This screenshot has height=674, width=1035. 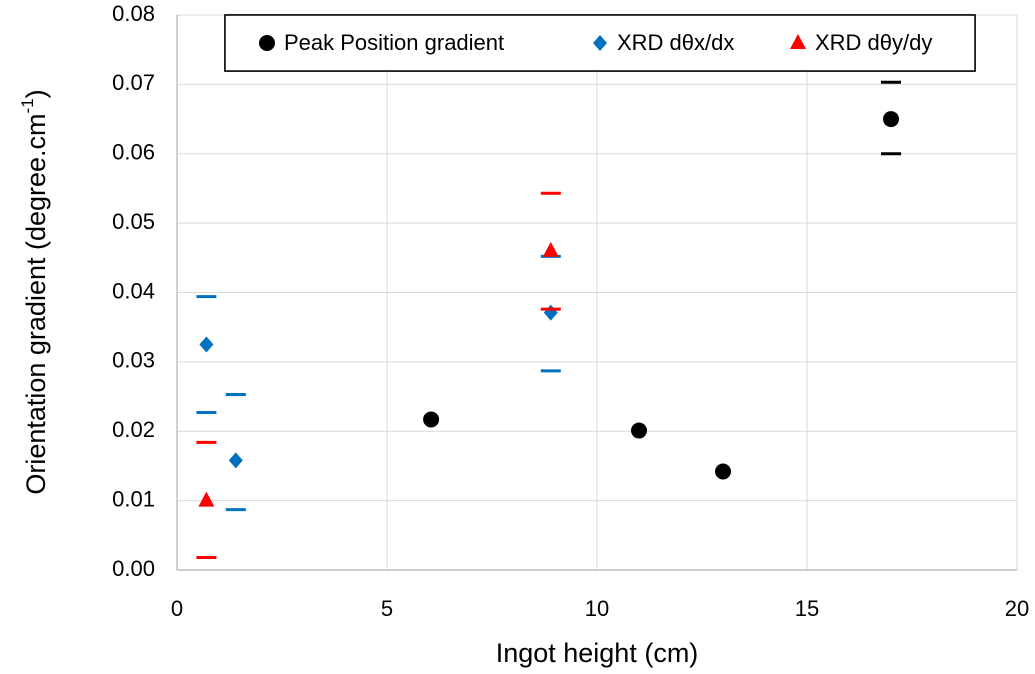 What do you see at coordinates (1017, 608) in the screenshot?
I see `x-tick-label: 20` at bounding box center [1017, 608].